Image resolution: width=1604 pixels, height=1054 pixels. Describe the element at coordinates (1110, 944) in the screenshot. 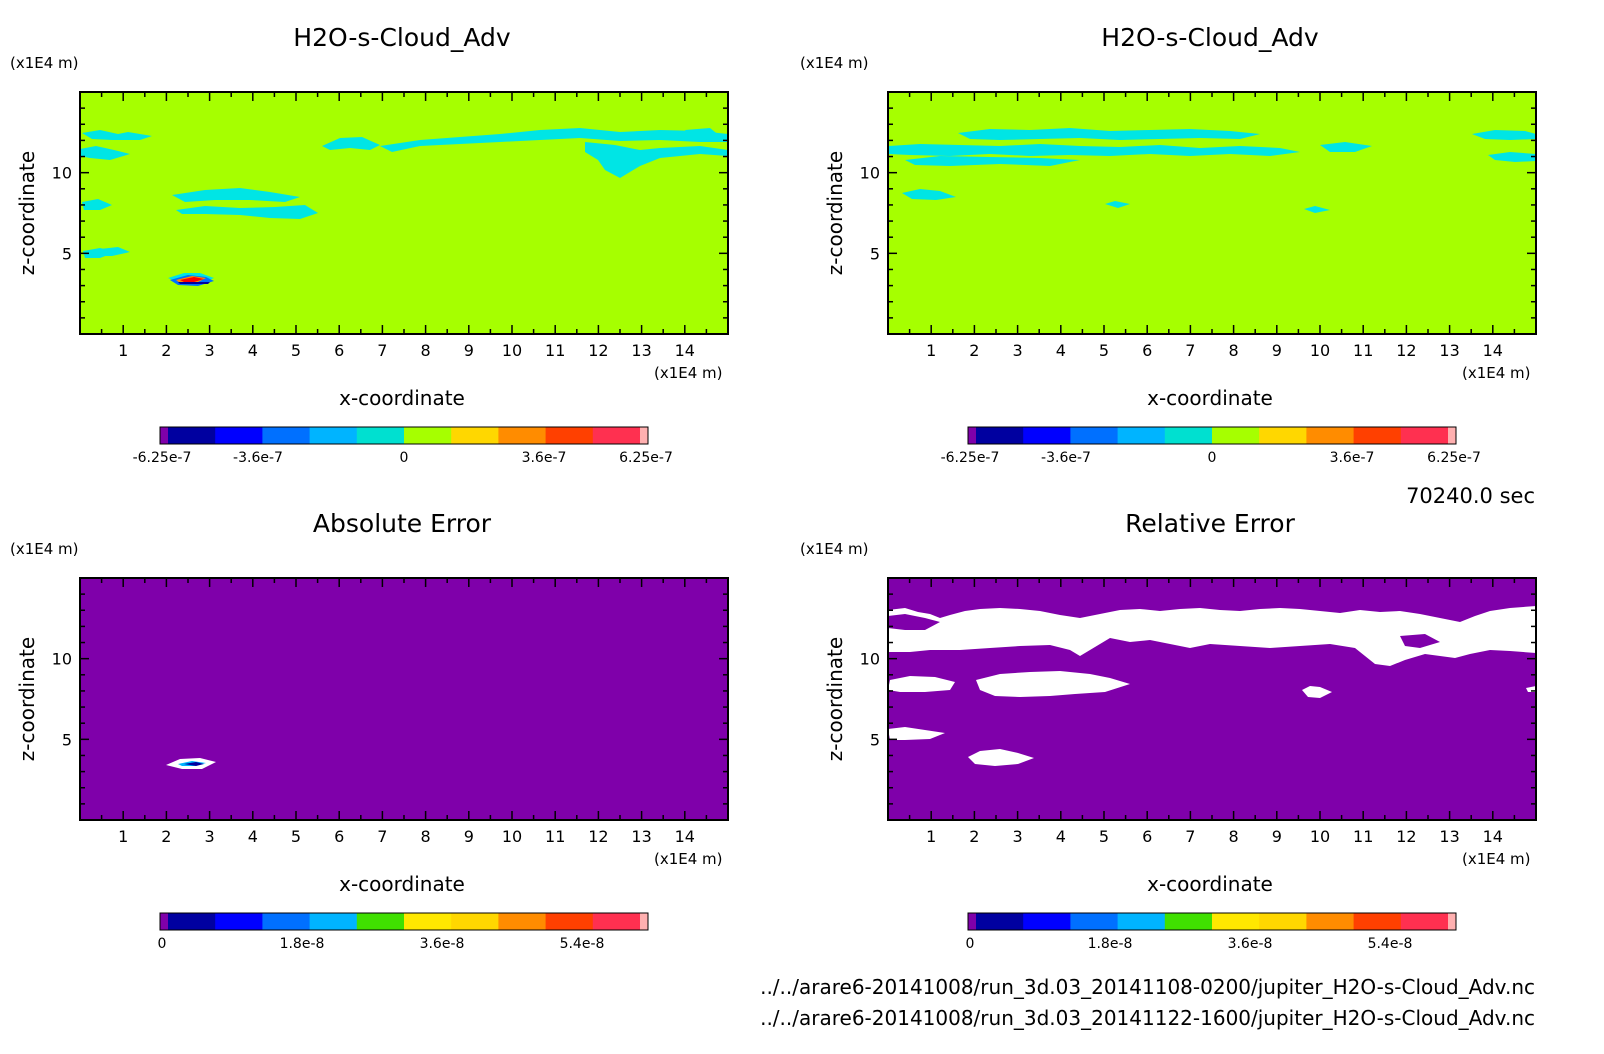

I see `colorbar-tick-label: 1.8e-8` at that location.